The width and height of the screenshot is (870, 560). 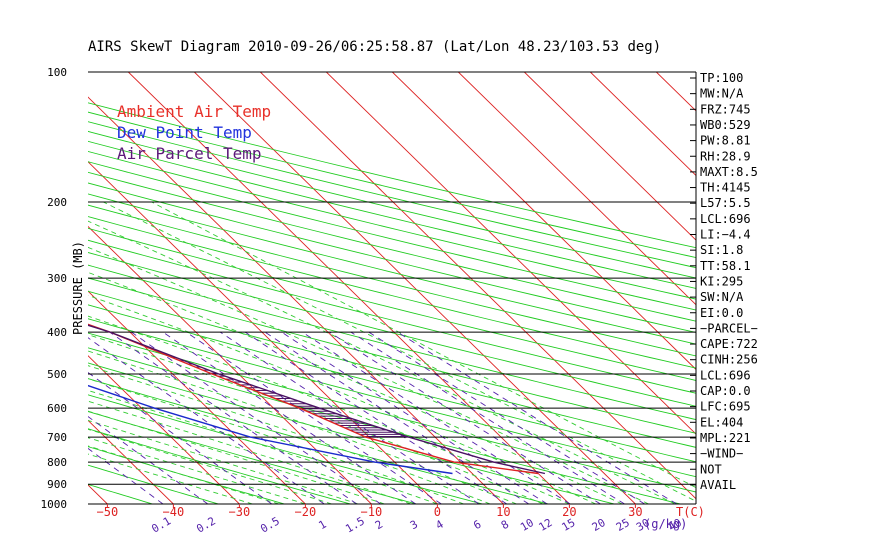 What do you see at coordinates (57, 484) in the screenshot?
I see `pressure-tick-label: 900` at bounding box center [57, 484].